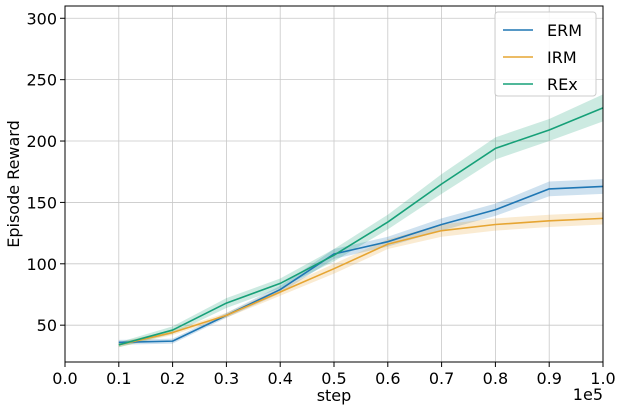  I want to click on y-tick-label: 200, so click(41, 141).